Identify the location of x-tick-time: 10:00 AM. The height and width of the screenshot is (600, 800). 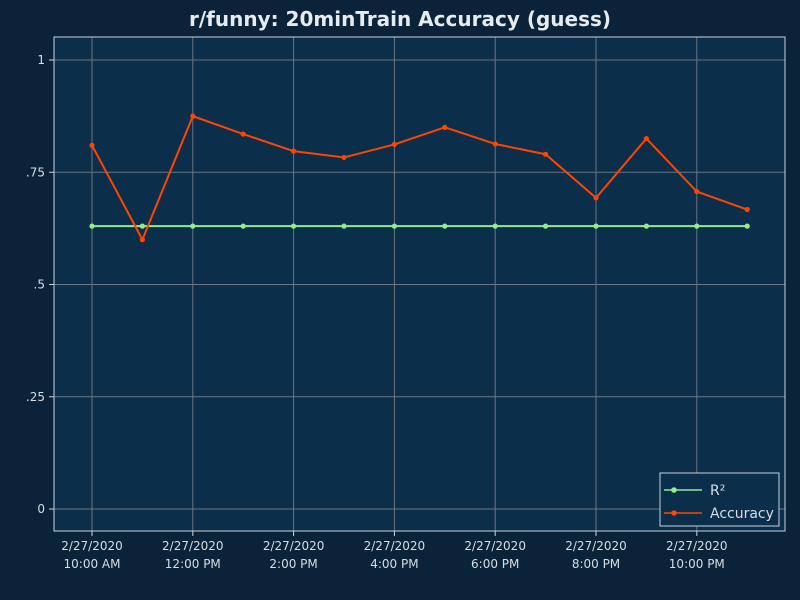
(92, 564).